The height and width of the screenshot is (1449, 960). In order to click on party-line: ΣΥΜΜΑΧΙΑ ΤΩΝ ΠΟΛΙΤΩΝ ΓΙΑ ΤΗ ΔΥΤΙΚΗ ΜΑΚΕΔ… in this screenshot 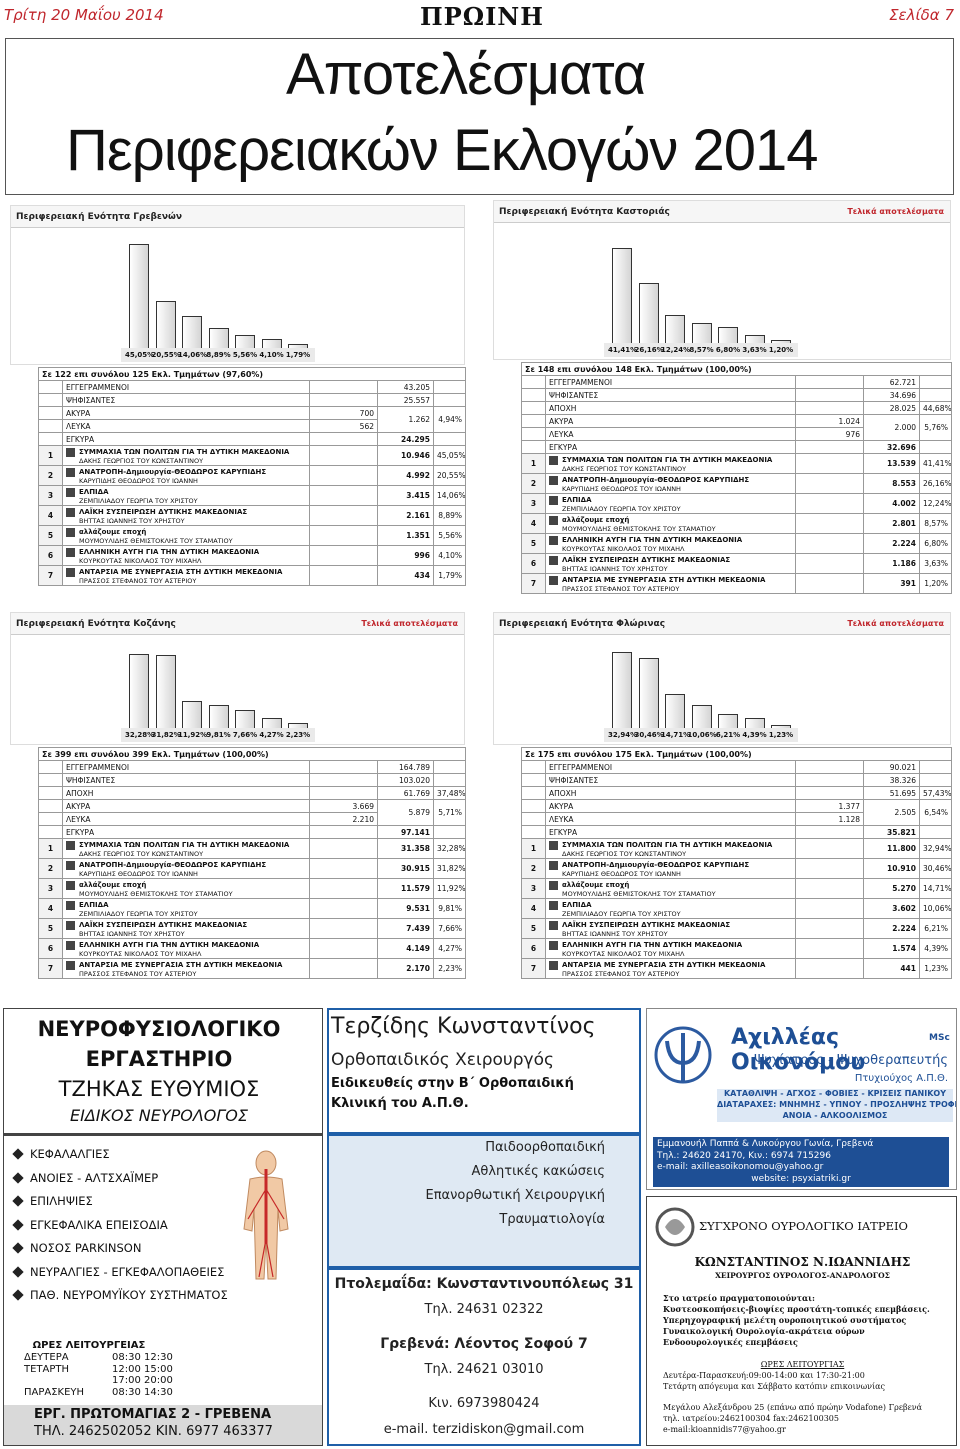, I will do `click(670, 845)`.